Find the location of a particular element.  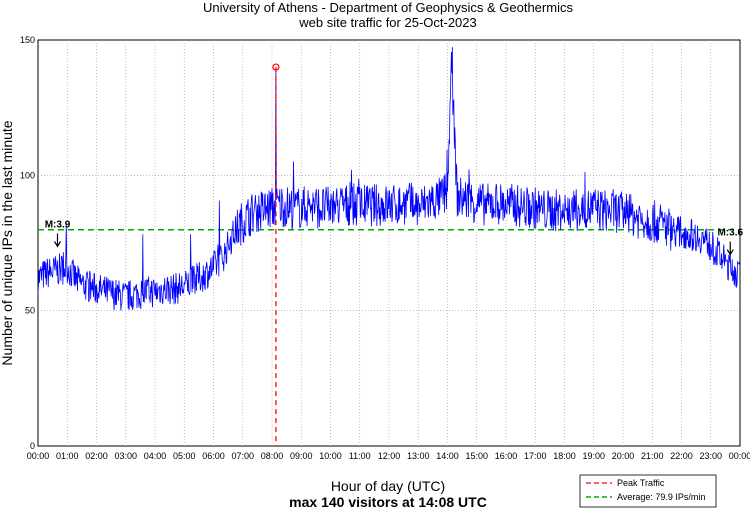

x-tick-label: 09:00 is located at coordinates (301, 456).